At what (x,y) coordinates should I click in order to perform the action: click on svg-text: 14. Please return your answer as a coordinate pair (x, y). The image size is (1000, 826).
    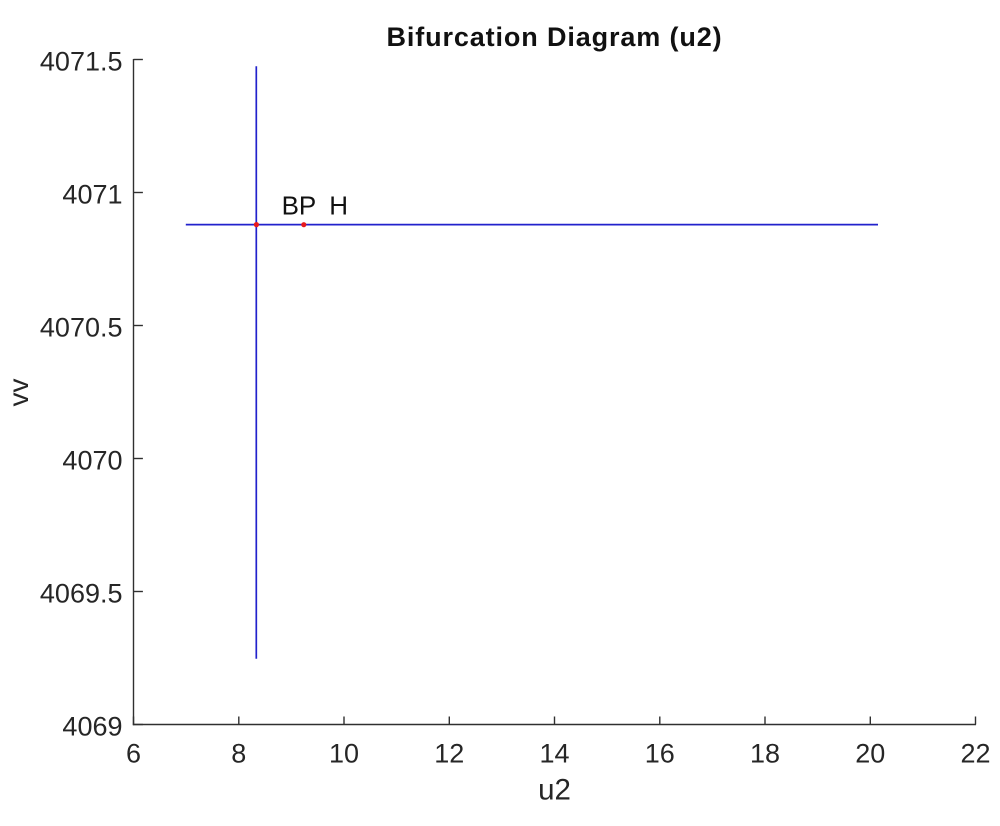
    Looking at the image, I should click on (554, 754).